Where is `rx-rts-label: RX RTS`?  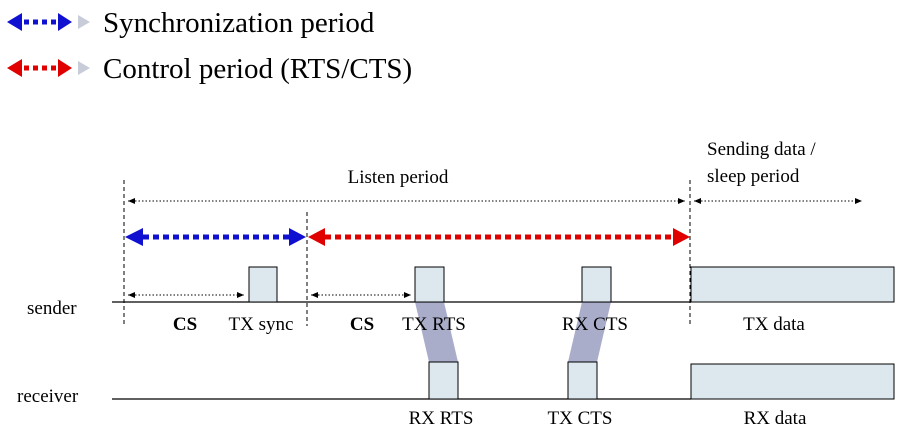
rx-rts-label: RX RTS is located at coordinates (441, 418).